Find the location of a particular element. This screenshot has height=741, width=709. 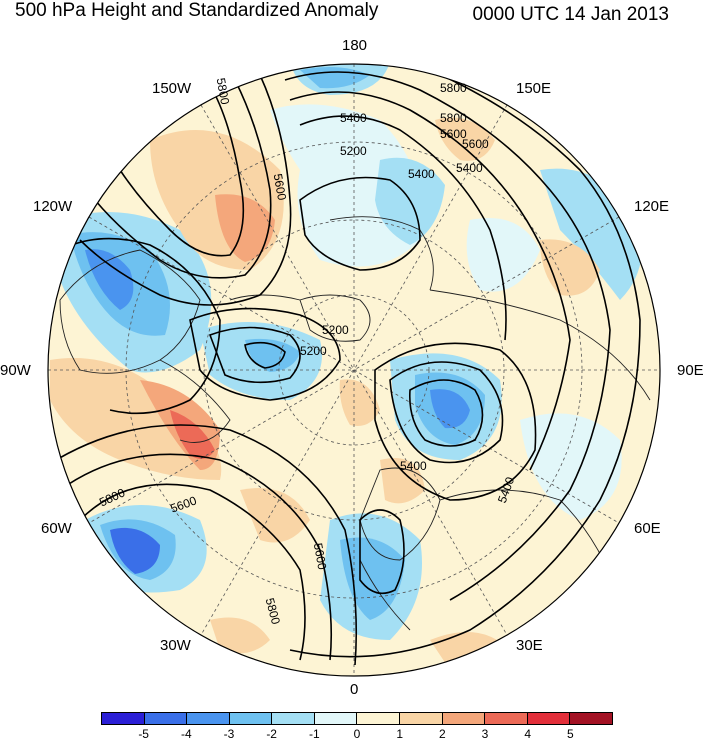

colorbar-label: -4 is located at coordinates (186, 734).